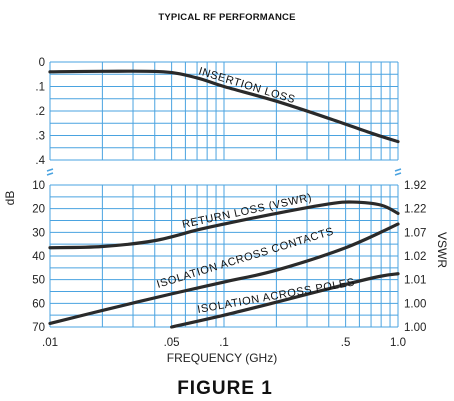  Describe the element at coordinates (224, 343) in the screenshot. I see `x-tick-label: .1` at that location.